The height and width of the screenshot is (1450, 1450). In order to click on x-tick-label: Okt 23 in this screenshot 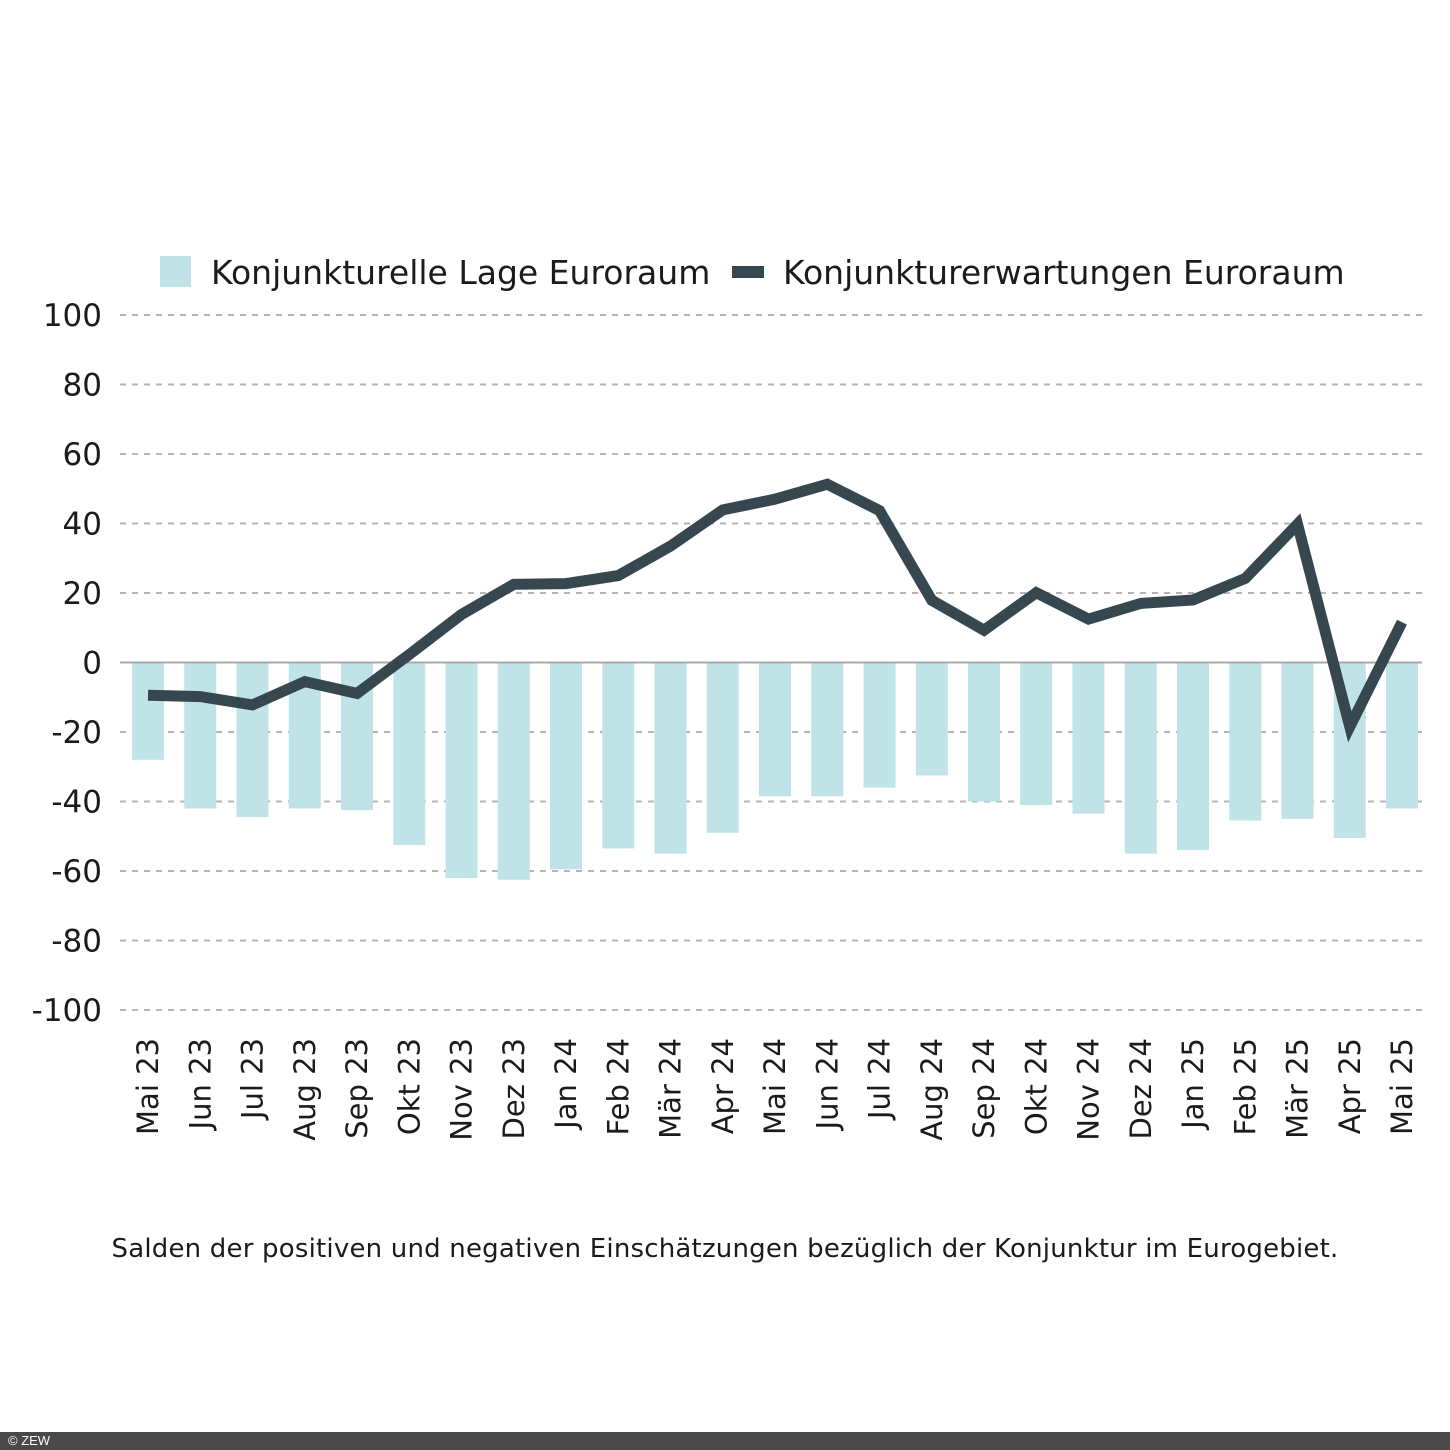, I will do `click(409, 1086)`.